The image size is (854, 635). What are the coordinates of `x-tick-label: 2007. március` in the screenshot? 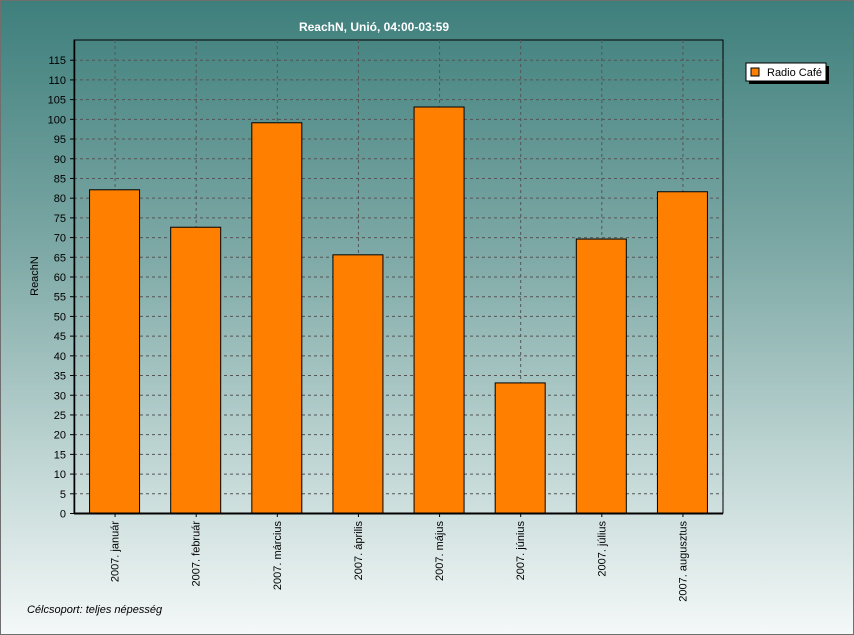 It's located at (278, 556).